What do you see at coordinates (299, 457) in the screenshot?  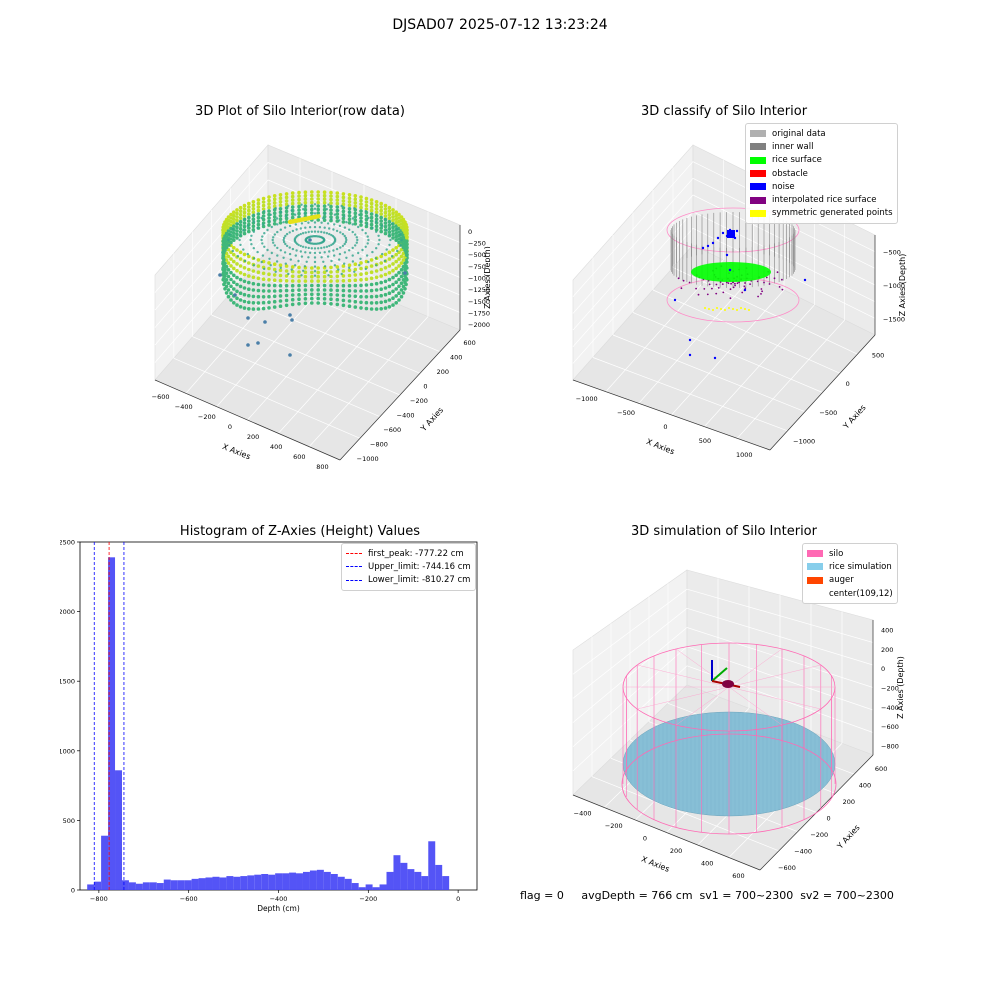 I see `x-tick-label: 600` at bounding box center [299, 457].